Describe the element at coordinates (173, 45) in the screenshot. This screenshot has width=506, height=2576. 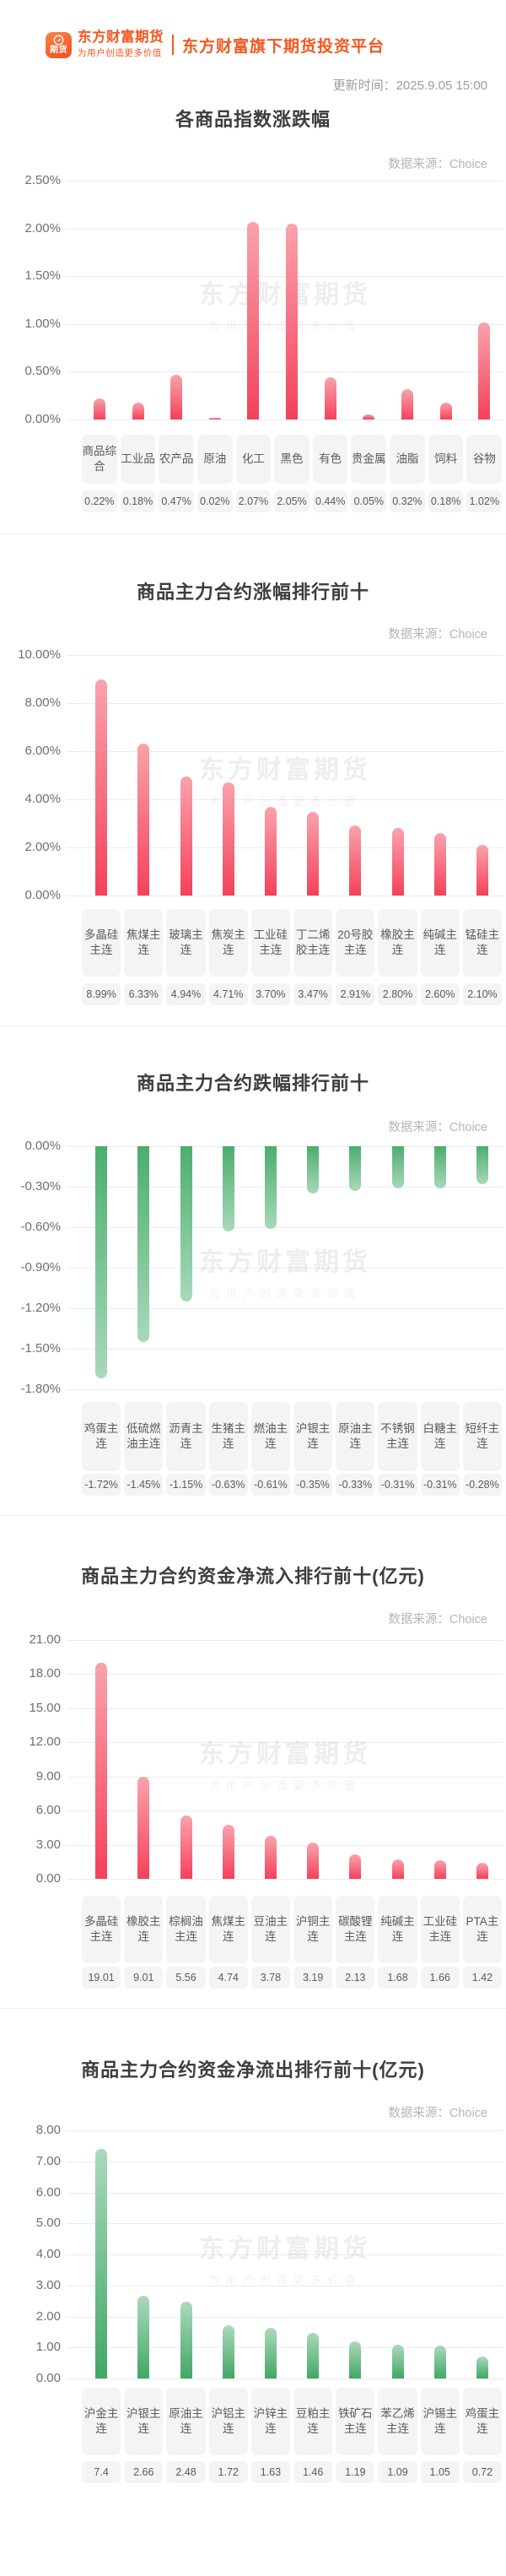
I see `header-divider` at that location.